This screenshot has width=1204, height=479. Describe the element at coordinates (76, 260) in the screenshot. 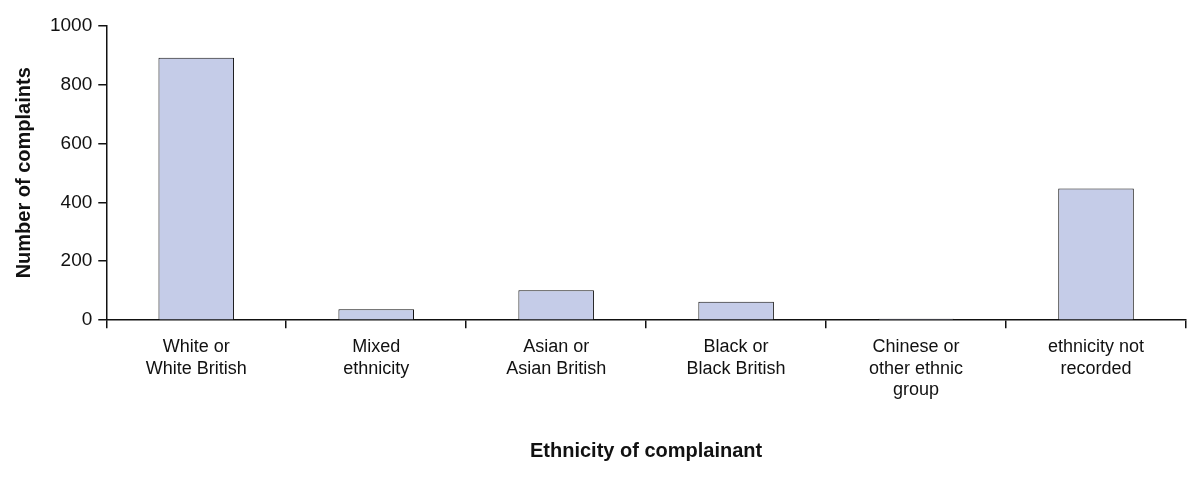

I see `y-tick-label: 200` at that location.